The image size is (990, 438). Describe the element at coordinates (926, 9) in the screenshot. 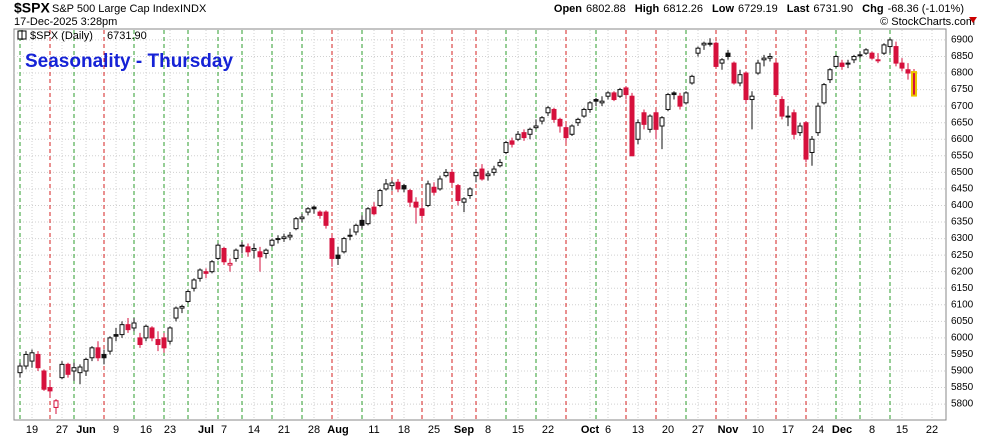

I see `quote-value: -68.36 (-1.01%)` at that location.